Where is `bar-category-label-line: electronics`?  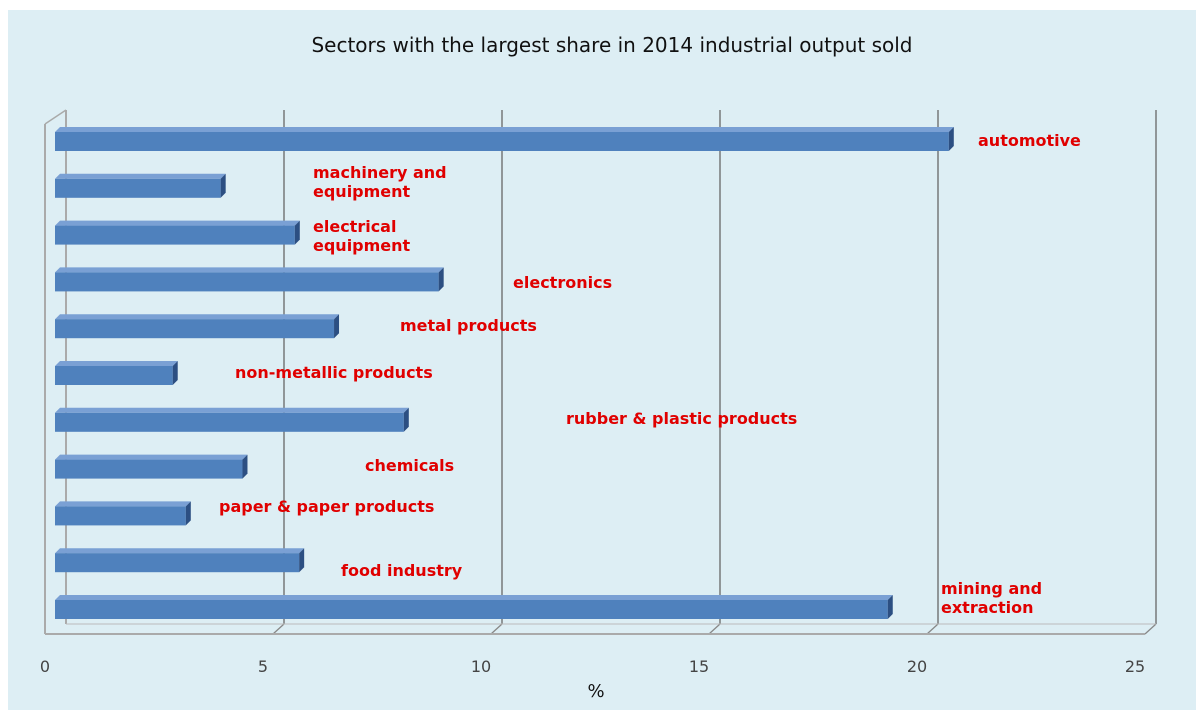
bar-category-label-line: electronics is located at coordinates (562, 282).